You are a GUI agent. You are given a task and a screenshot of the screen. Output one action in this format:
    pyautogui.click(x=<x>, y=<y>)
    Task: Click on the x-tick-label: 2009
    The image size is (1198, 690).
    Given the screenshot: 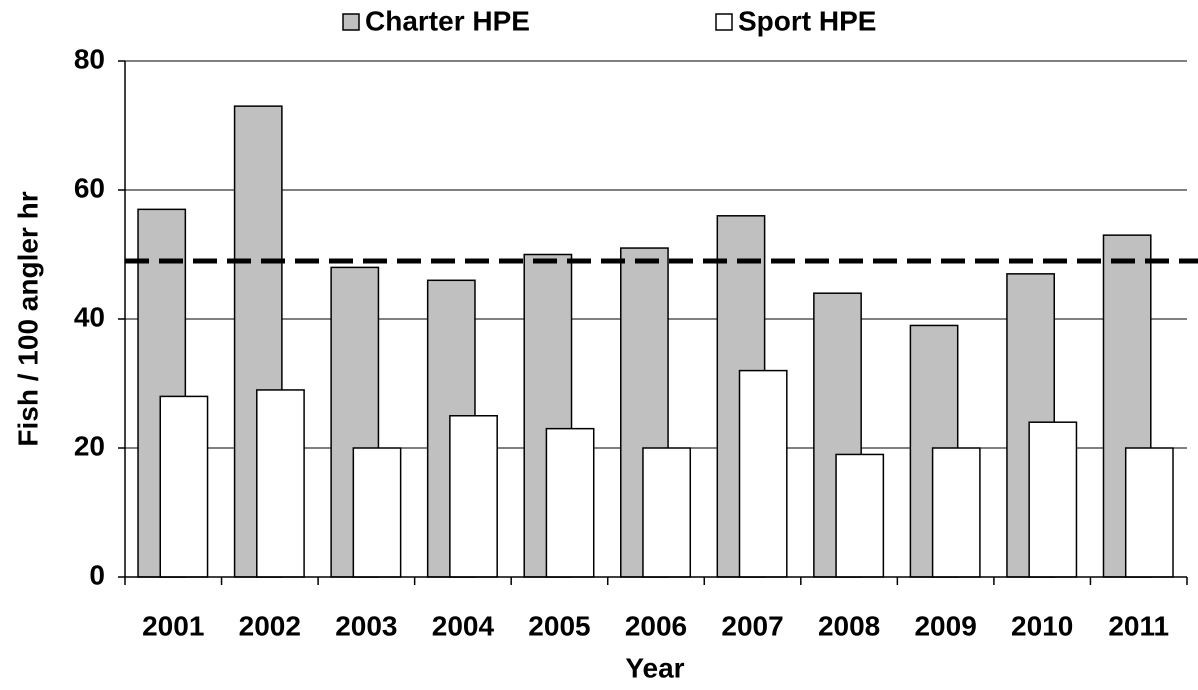 What is the action you would take?
    pyautogui.click(x=945, y=625)
    